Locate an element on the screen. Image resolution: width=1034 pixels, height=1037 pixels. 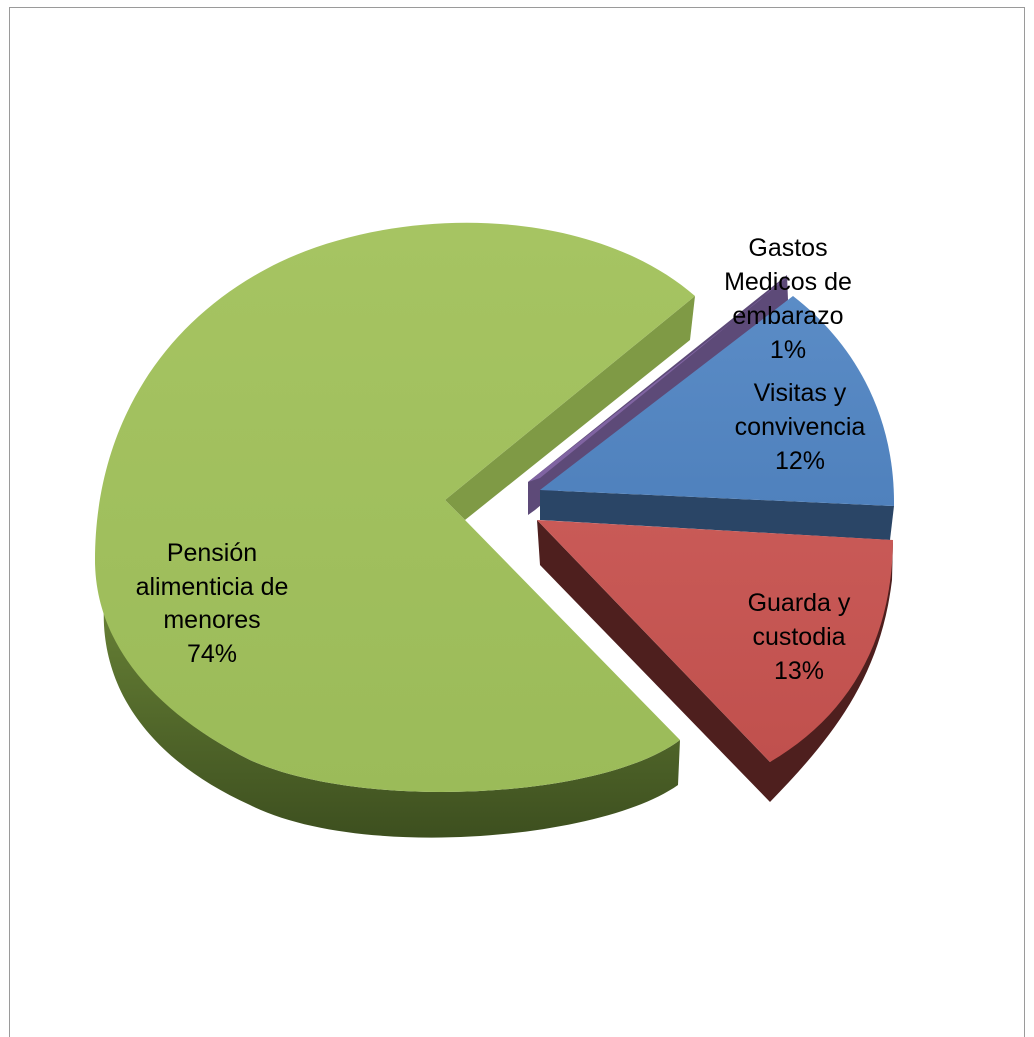
slice-label-guarda: Guarda y custodia 13% is located at coordinates (799, 637).